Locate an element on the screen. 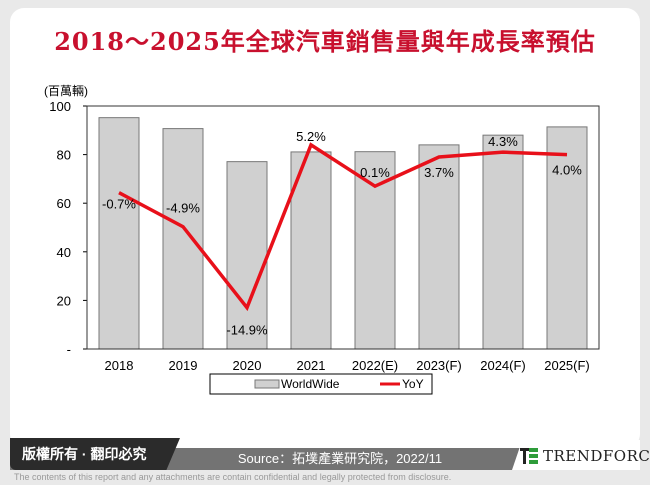  trendforce-logo-icon is located at coordinates (529, 456).